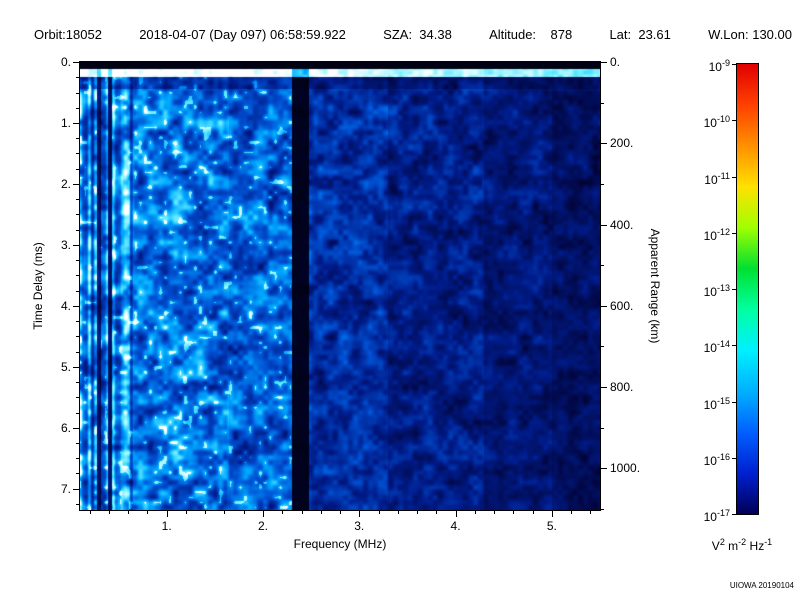  I want to click on colorbar-units-label: V2 m-2 Hz-1, so click(742, 545).